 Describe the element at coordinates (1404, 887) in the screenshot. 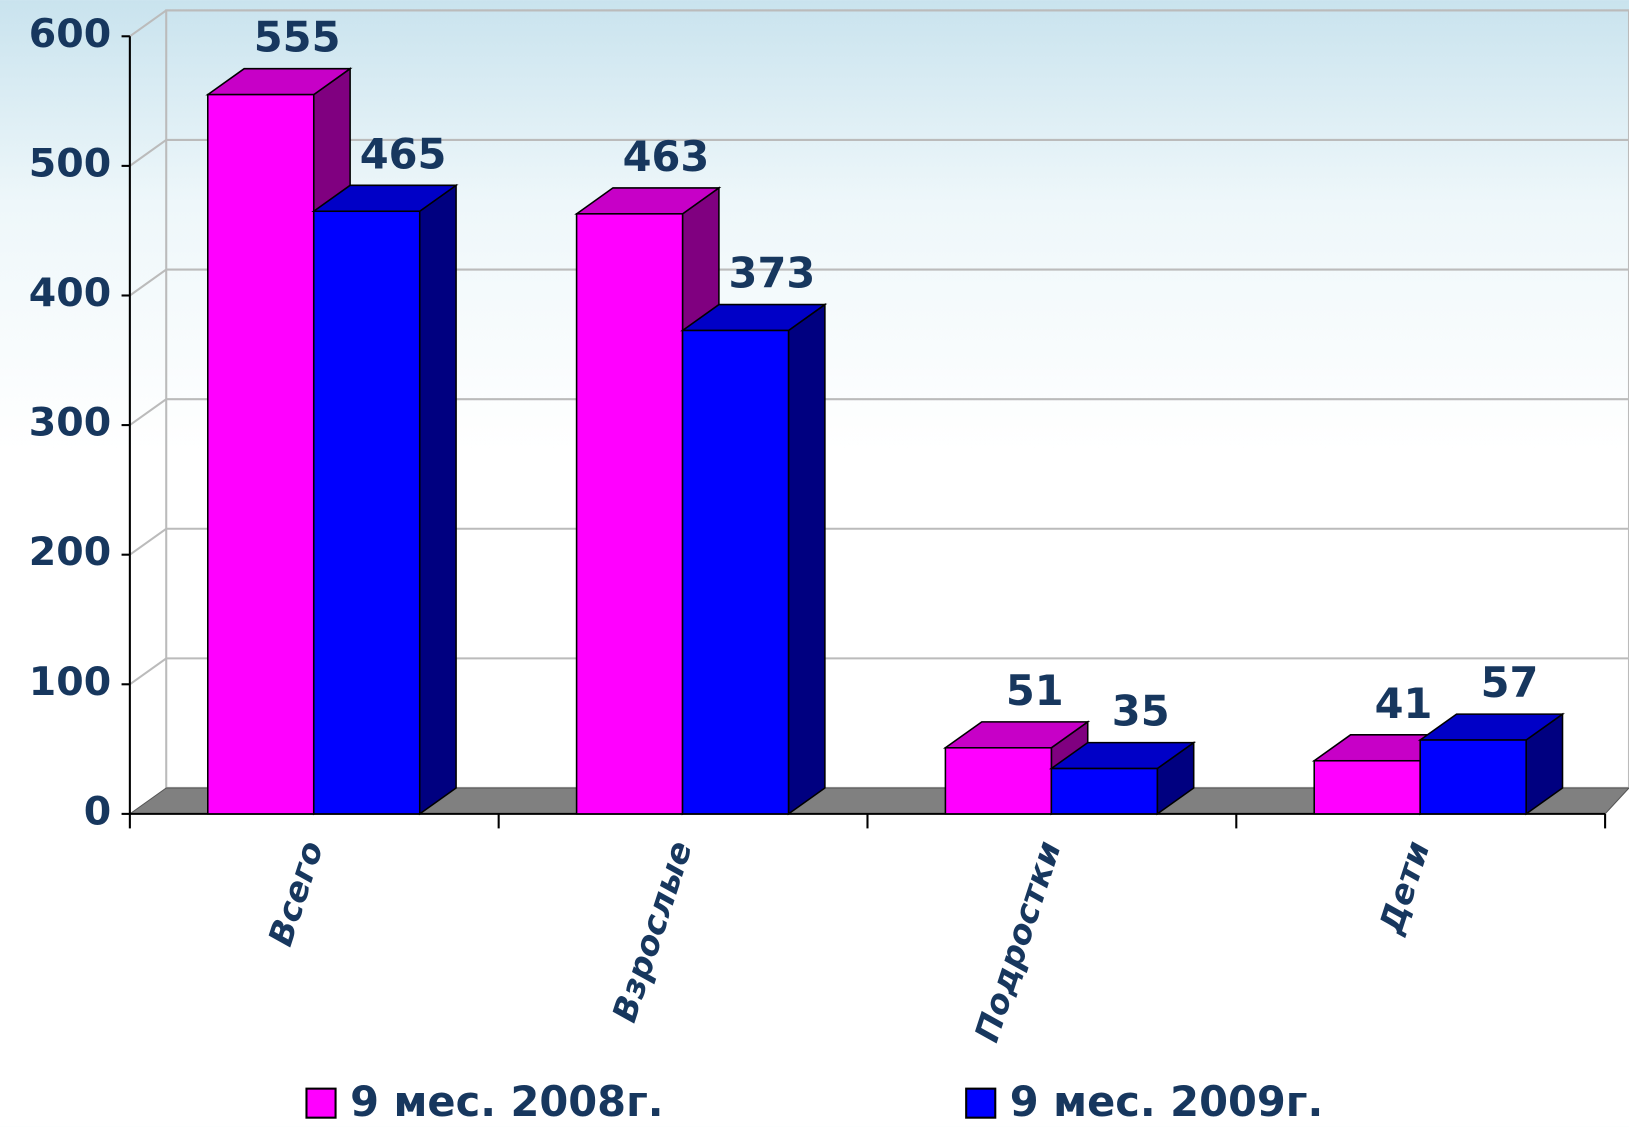

I see `x-tick-label: Дети` at that location.